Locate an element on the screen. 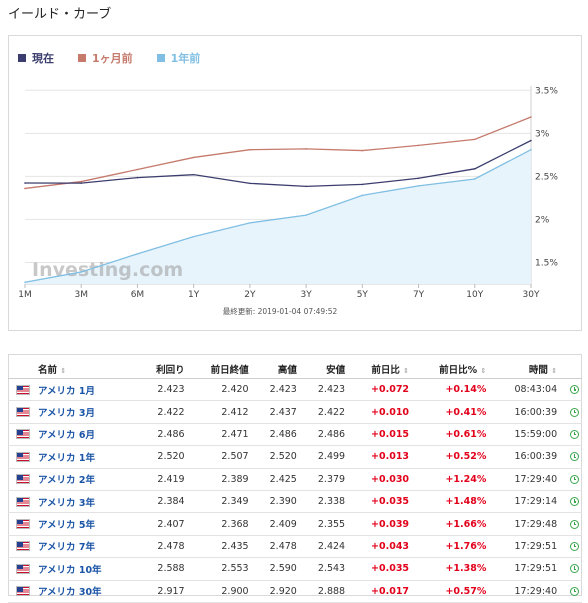 The width and height of the screenshot is (588, 603). header-low: 安値 is located at coordinates (324, 369).